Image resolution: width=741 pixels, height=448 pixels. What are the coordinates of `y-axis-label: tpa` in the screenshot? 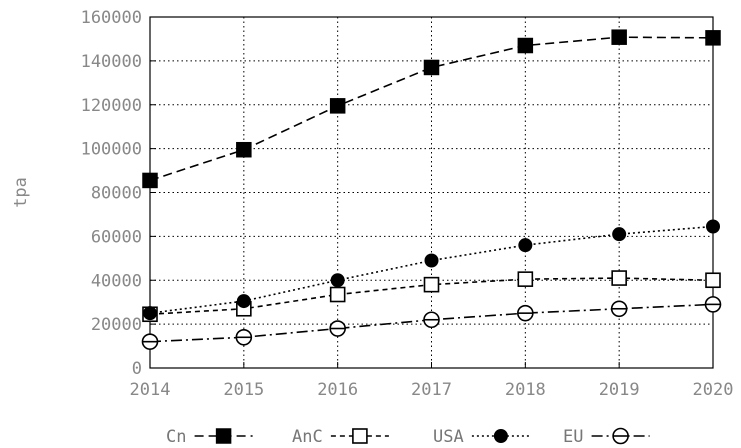 It's located at (21, 192).